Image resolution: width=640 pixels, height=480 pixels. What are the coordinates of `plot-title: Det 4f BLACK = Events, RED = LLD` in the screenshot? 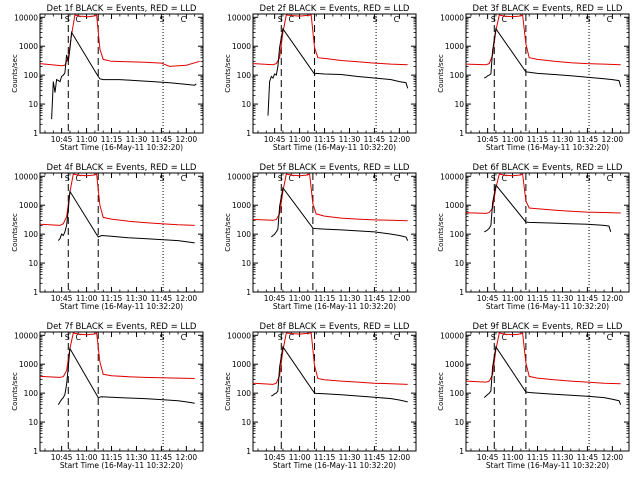 It's located at (122, 168).